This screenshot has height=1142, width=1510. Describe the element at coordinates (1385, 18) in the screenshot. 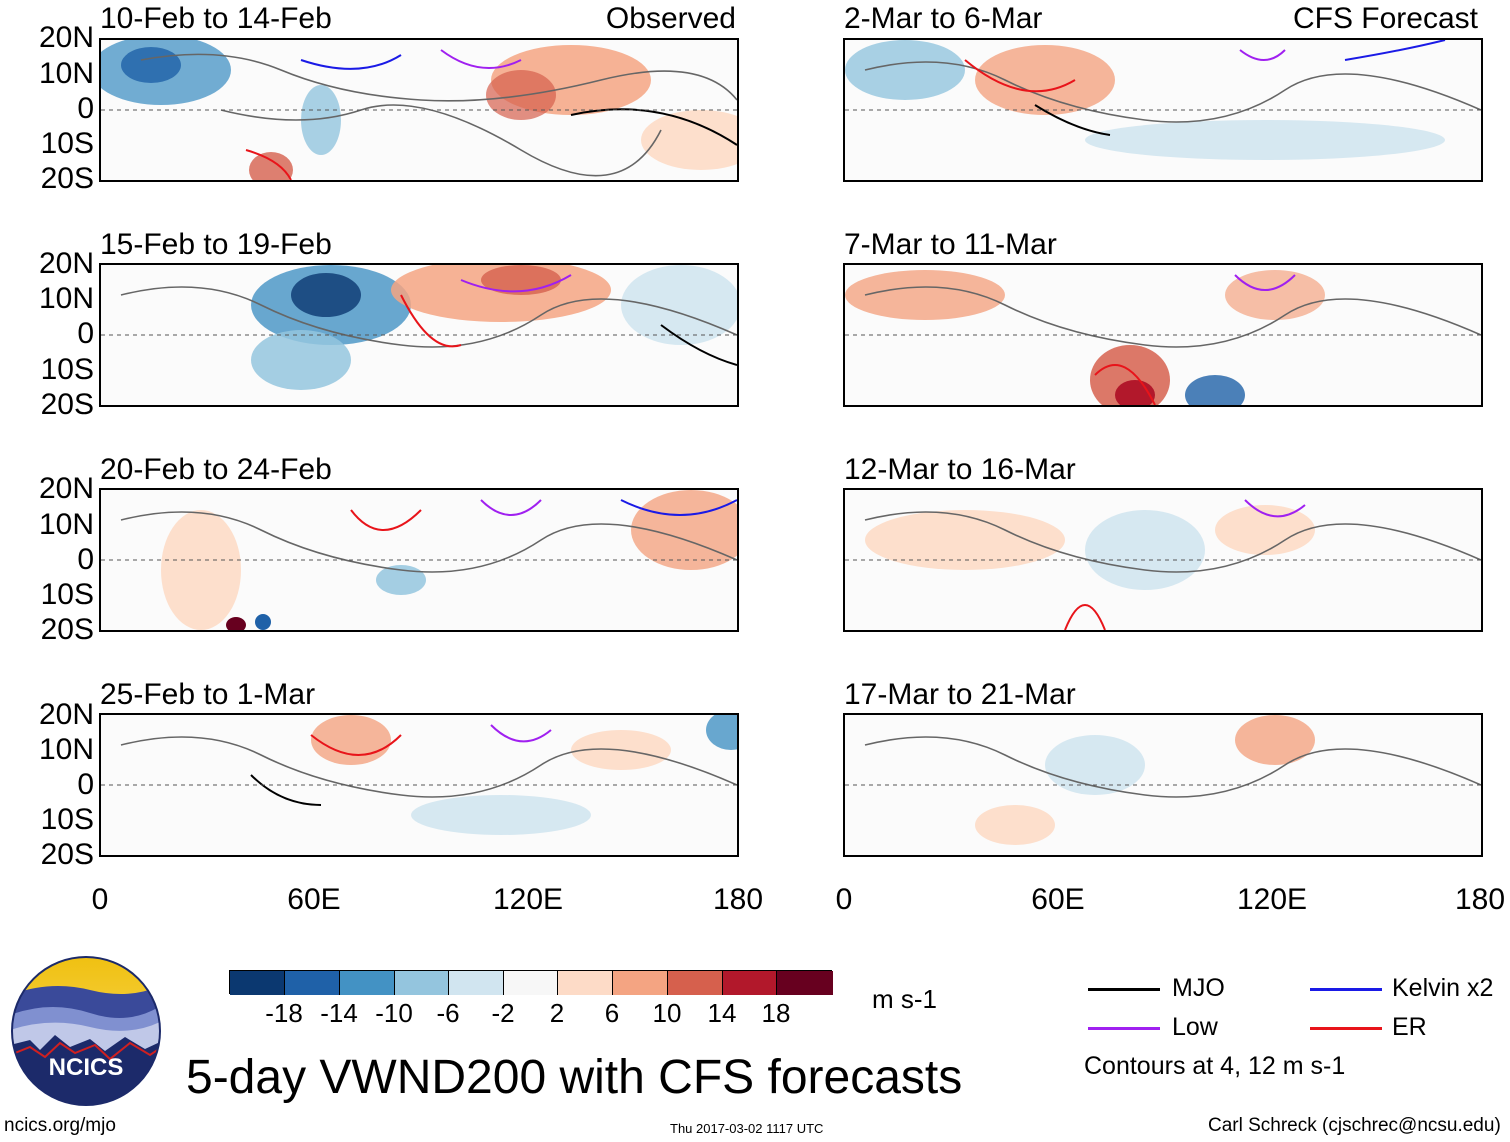

I see `cfs-forecast-label: CFS Forecast` at that location.